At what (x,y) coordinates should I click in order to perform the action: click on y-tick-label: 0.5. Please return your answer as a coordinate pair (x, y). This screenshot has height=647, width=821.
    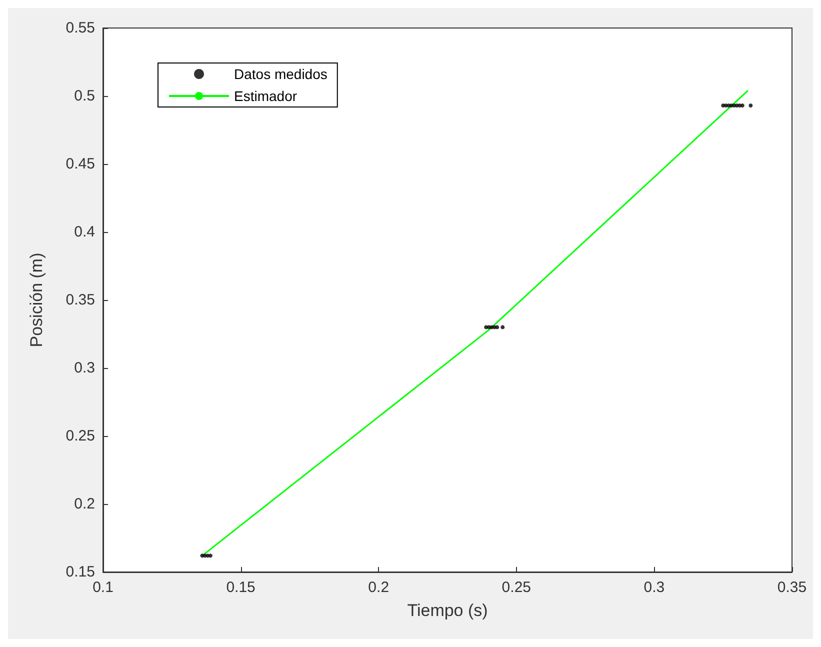
    Looking at the image, I should click on (84, 96).